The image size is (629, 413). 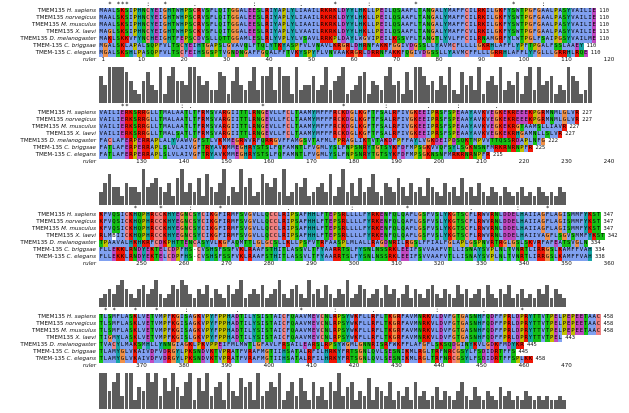 What do you see at coordinates (595, 53) in the screenshot?
I see `residue-count: 110` at bounding box center [595, 53].